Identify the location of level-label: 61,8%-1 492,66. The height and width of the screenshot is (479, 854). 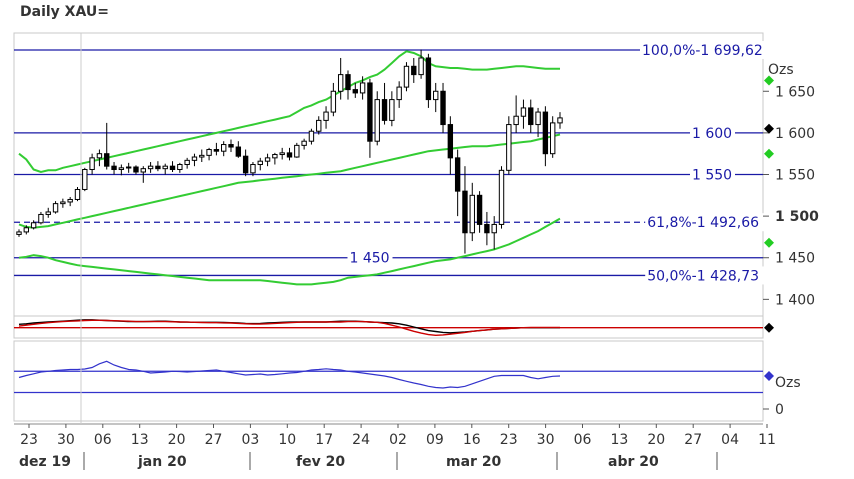
(703, 223).